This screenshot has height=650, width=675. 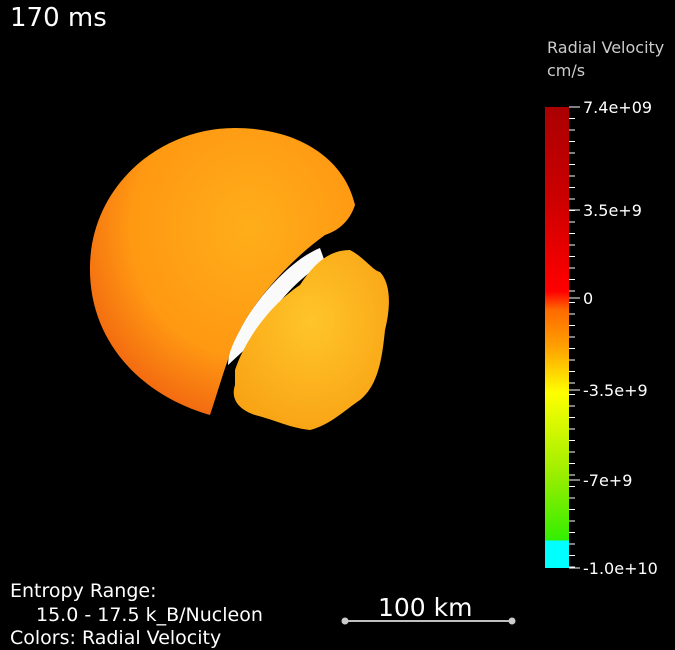 I want to click on info-line: Colors: Radial Velocity, so click(x=116, y=638).